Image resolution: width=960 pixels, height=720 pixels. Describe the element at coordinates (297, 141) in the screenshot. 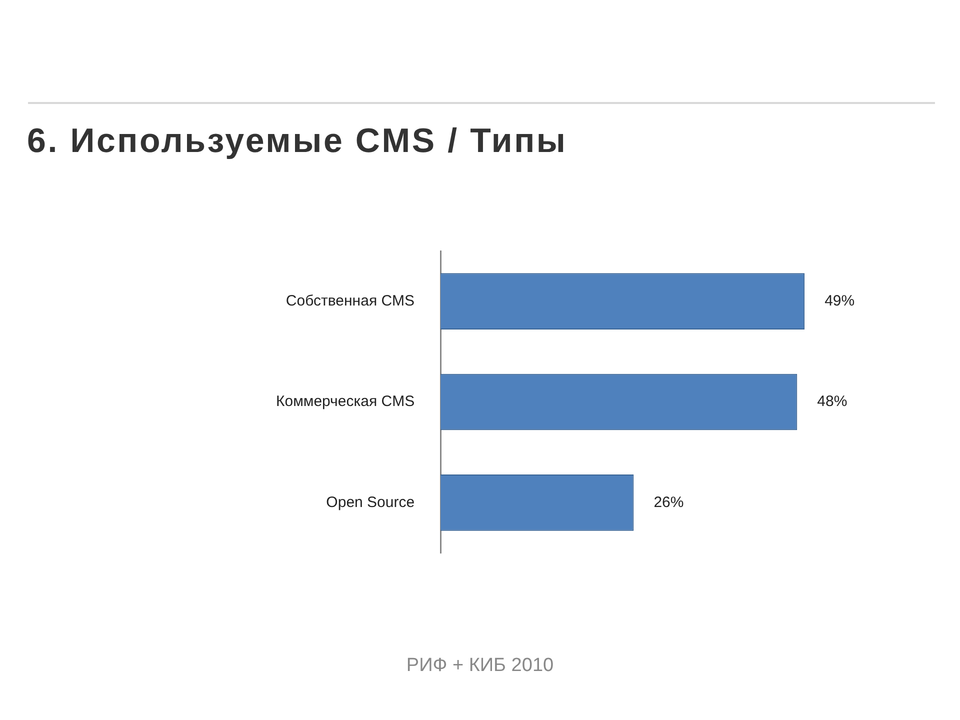

I see `chart-title: 6. Используемые CMS / Типы` at that location.